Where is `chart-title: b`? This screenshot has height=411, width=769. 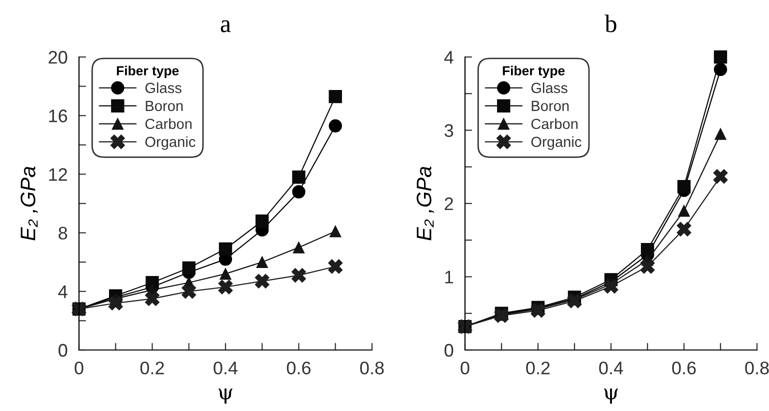 chart-title: b is located at coordinates (610, 23).